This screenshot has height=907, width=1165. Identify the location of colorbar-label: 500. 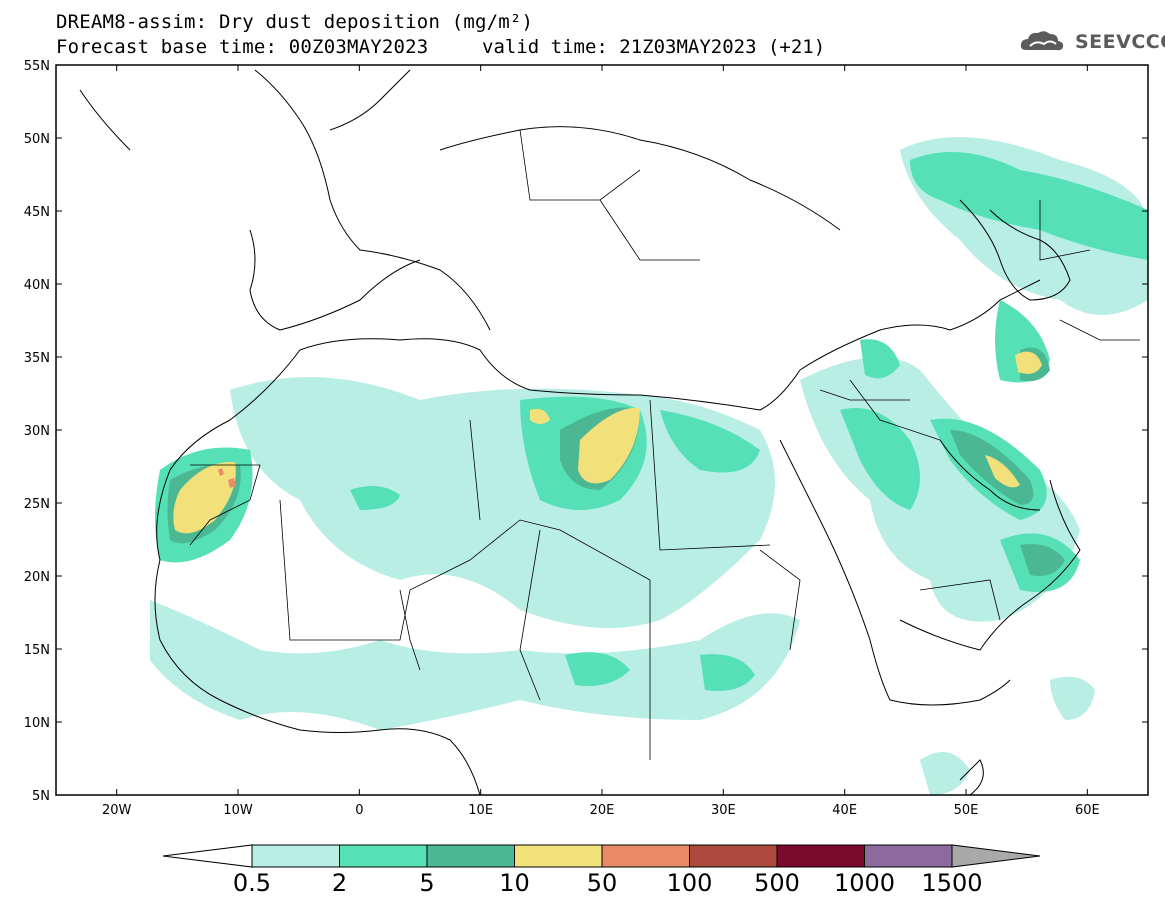
(777, 883).